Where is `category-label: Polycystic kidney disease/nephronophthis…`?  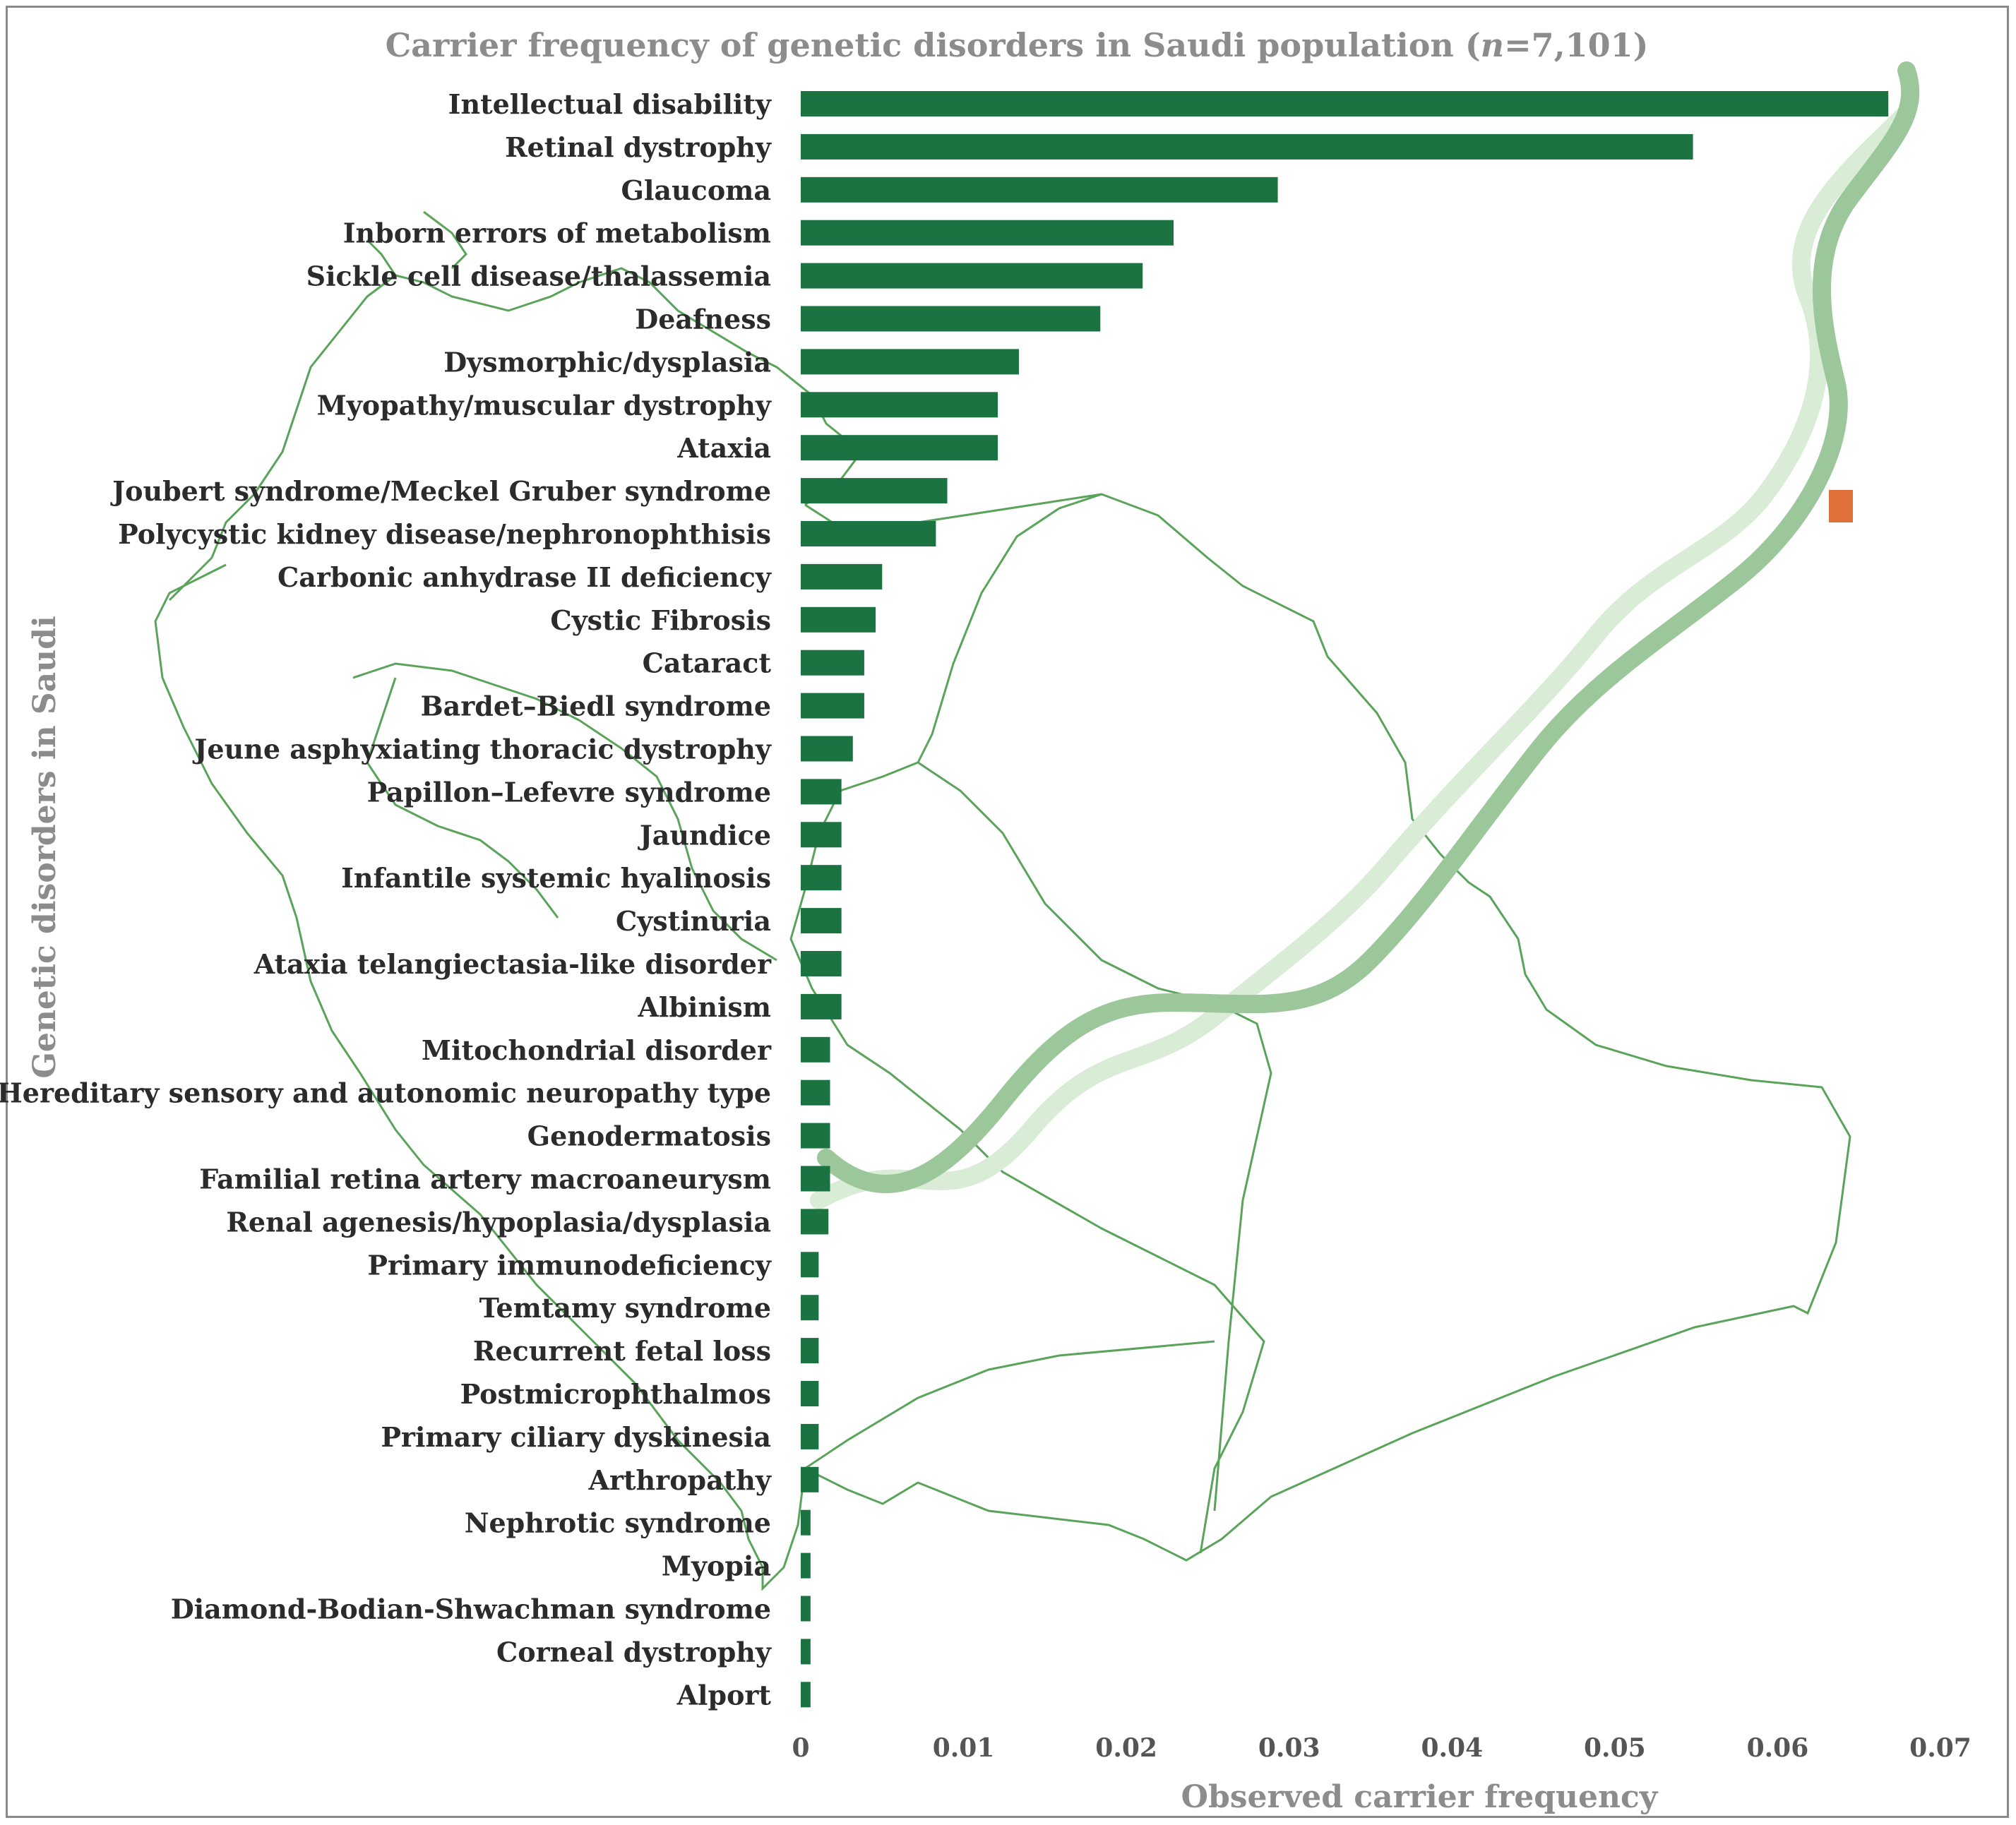
category-label: Polycystic kidney disease/nephronophthis… is located at coordinates (444, 534).